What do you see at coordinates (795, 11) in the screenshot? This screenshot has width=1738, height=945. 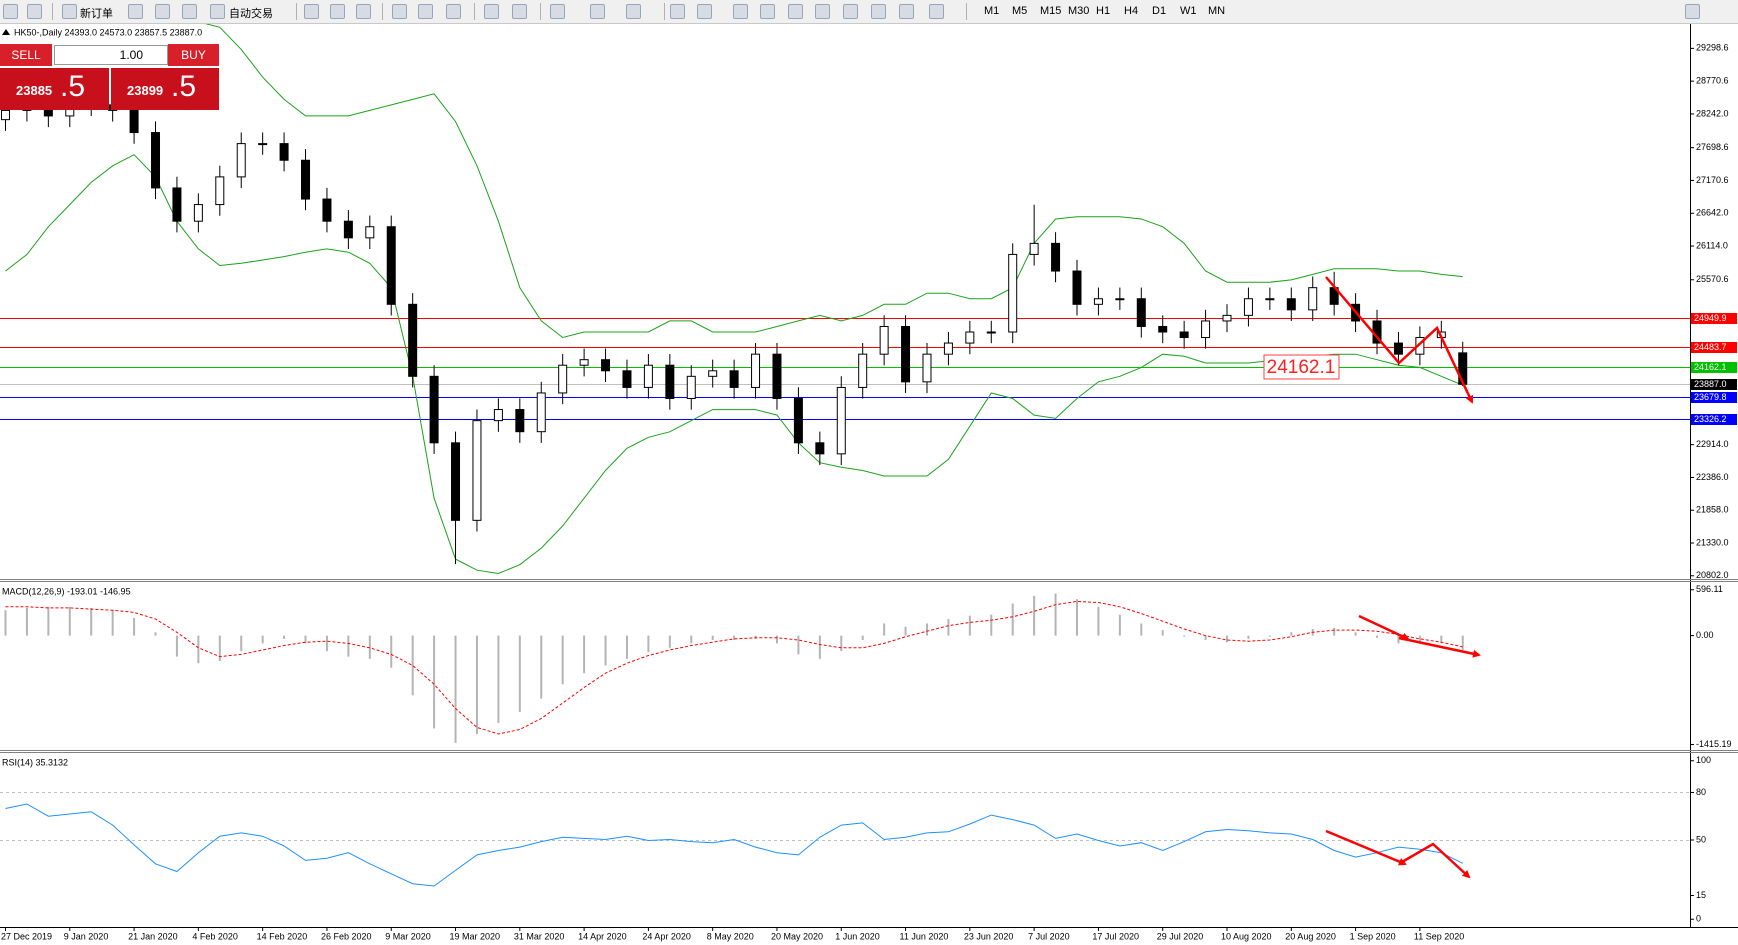 I see `trendline-tool` at bounding box center [795, 11].